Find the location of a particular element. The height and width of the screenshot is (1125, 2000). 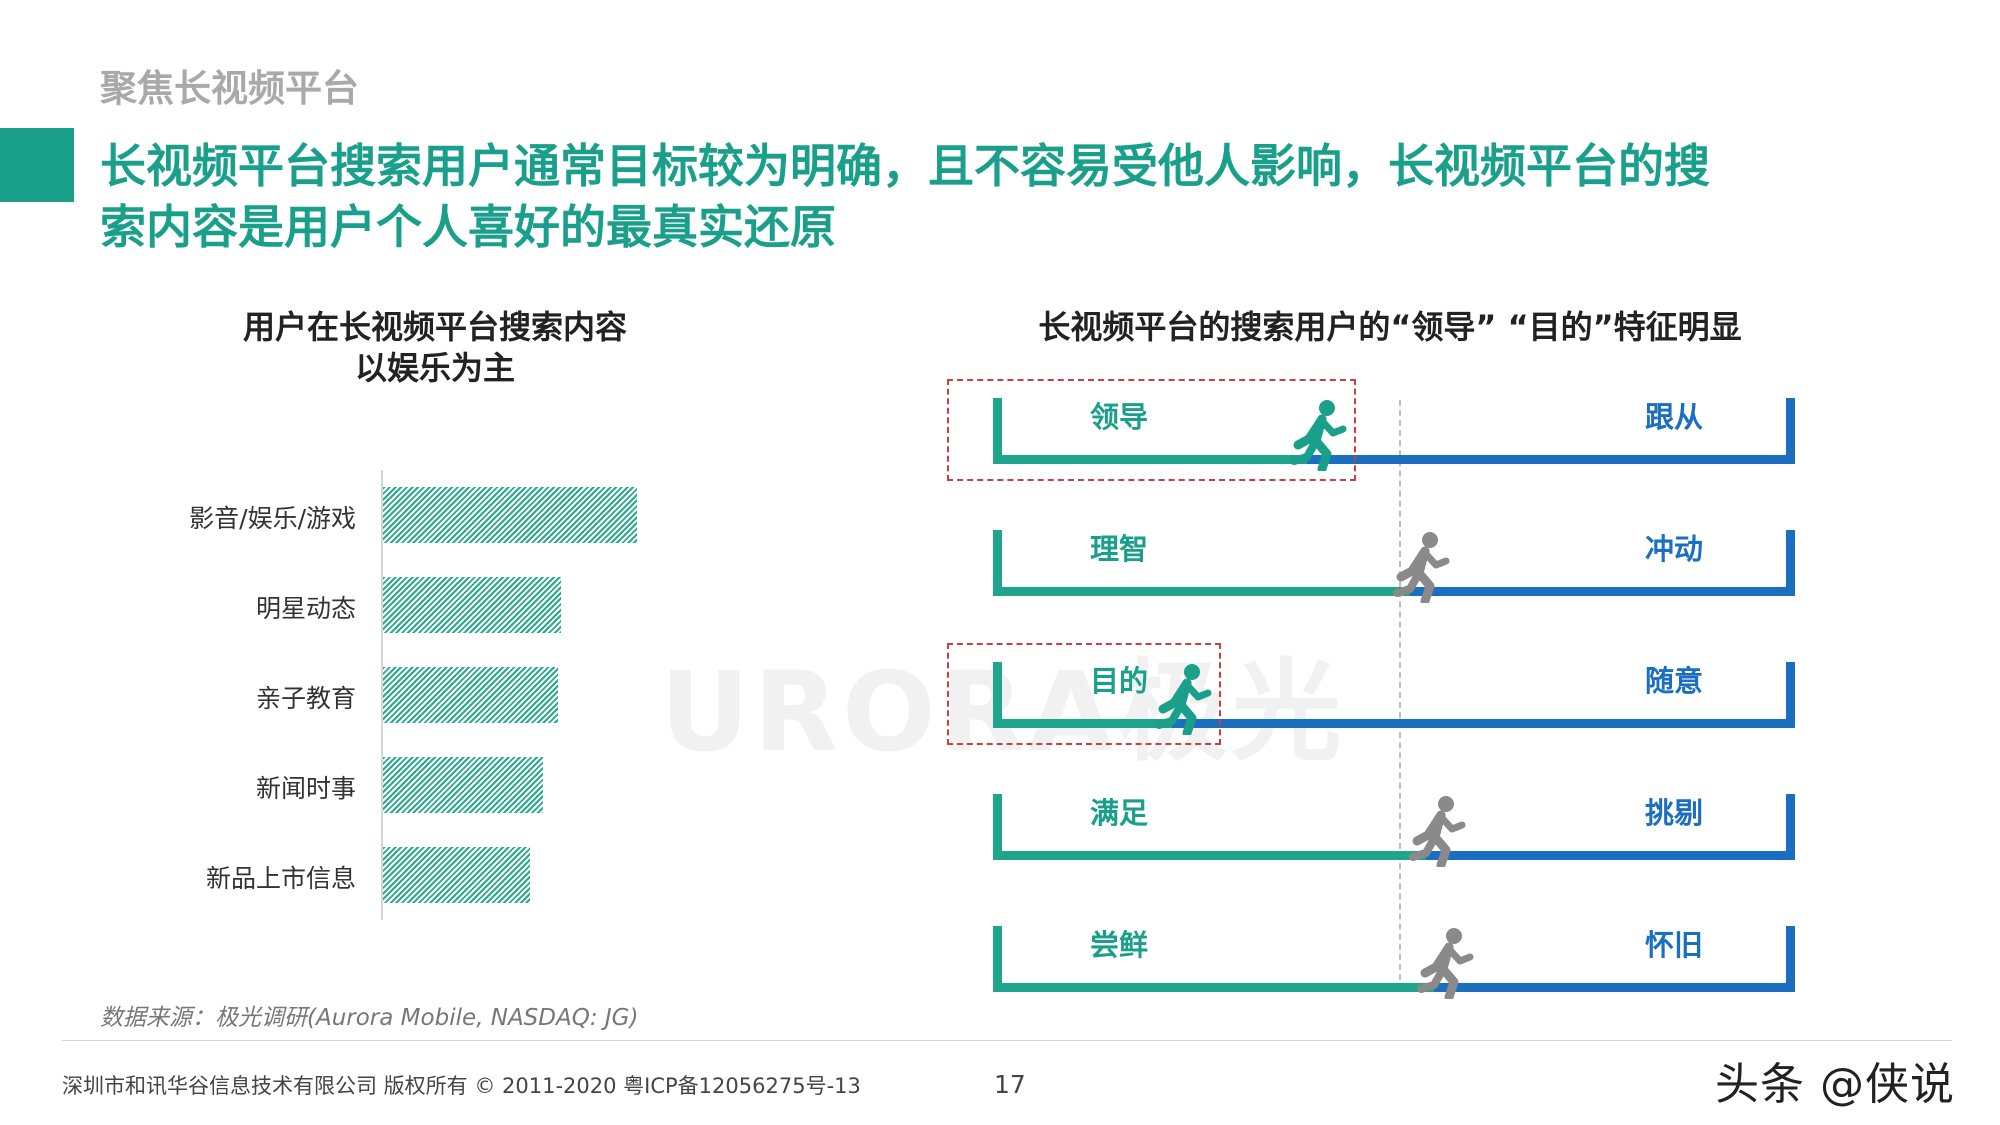

left-chart-title: 用户在长视频平台搜索内容 以娱乐为主 is located at coordinates (435, 348).